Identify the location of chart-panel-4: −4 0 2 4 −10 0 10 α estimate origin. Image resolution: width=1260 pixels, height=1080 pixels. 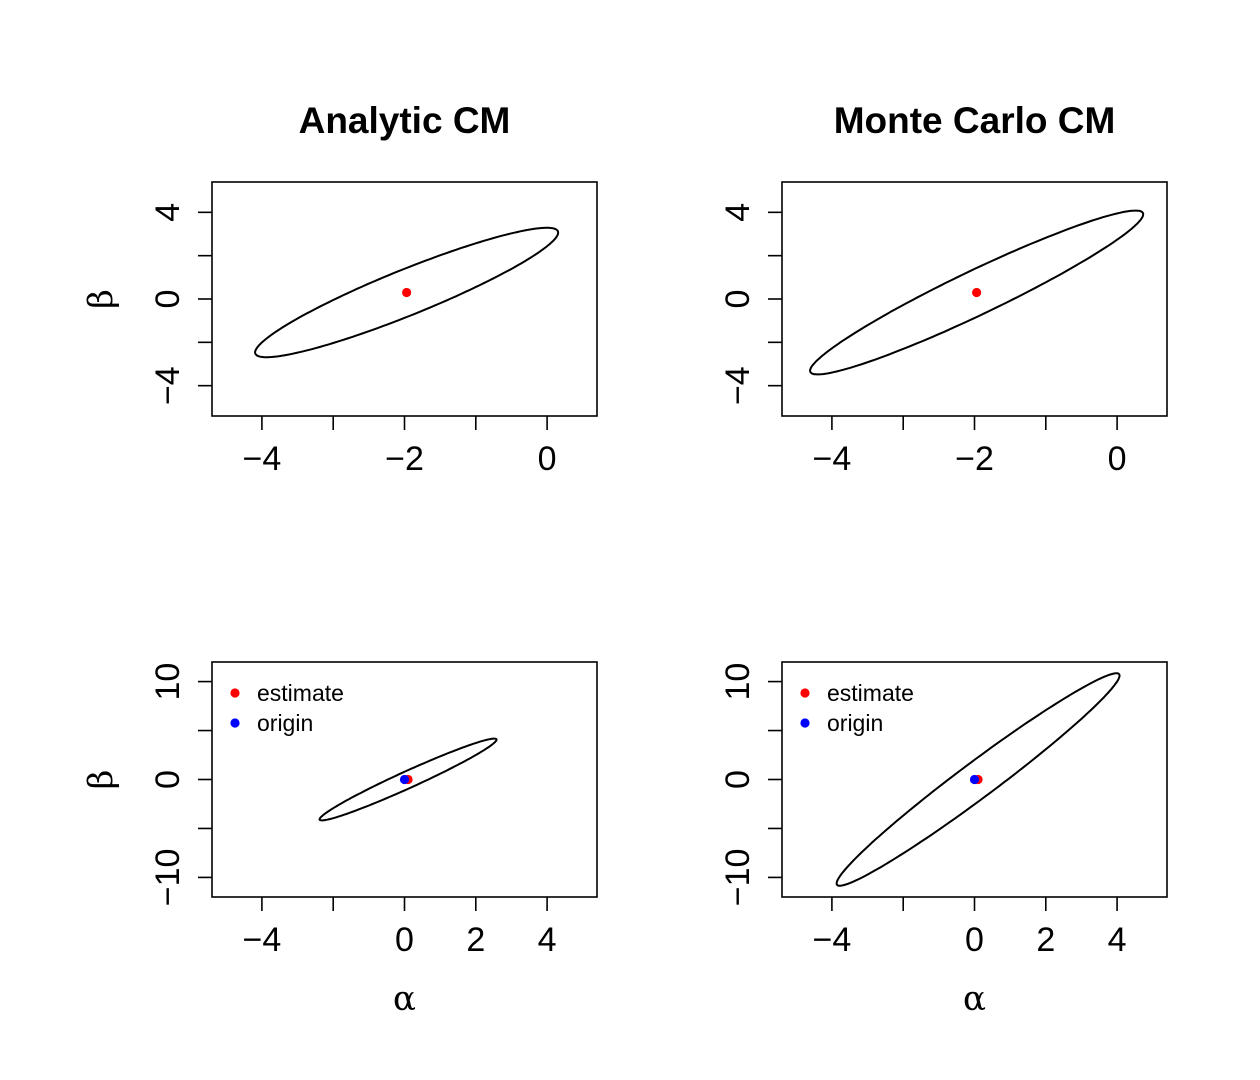
(943, 840).